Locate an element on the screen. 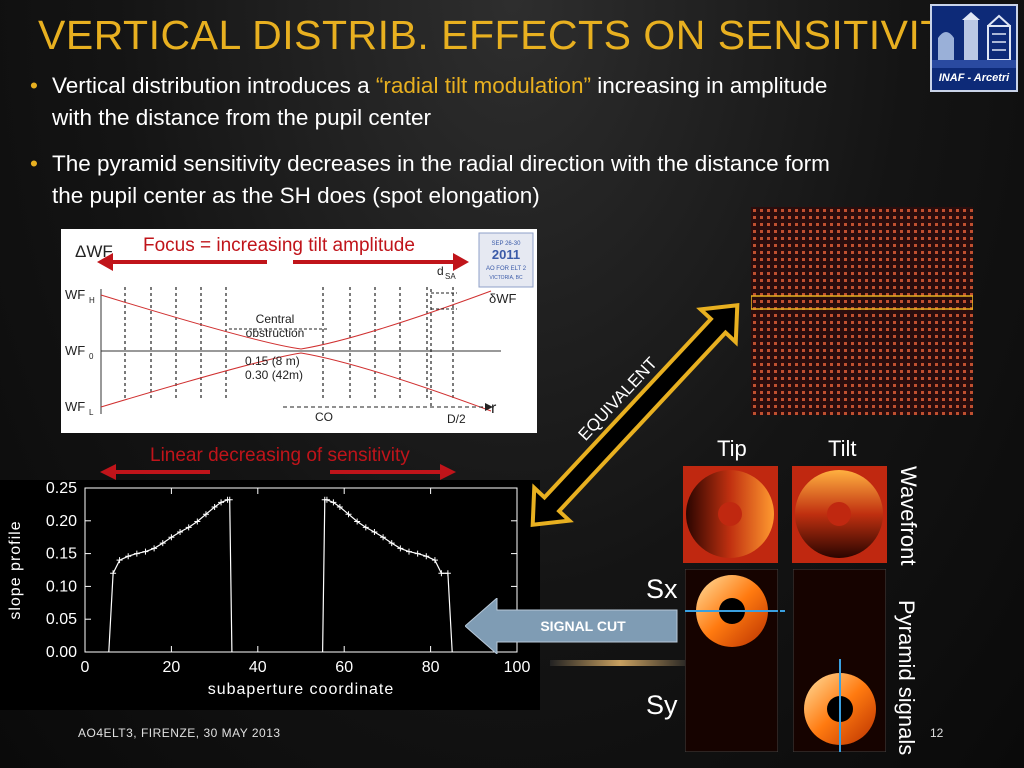 This screenshot has width=1024, height=768. page-number: 12 is located at coordinates (937, 733).